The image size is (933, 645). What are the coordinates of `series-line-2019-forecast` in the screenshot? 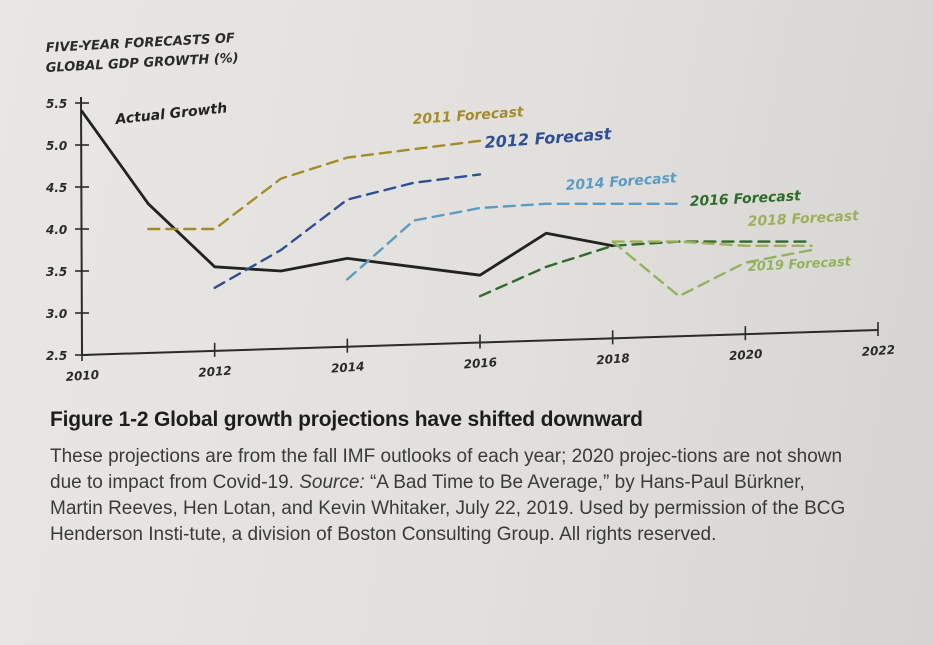 It's located at (712, 269).